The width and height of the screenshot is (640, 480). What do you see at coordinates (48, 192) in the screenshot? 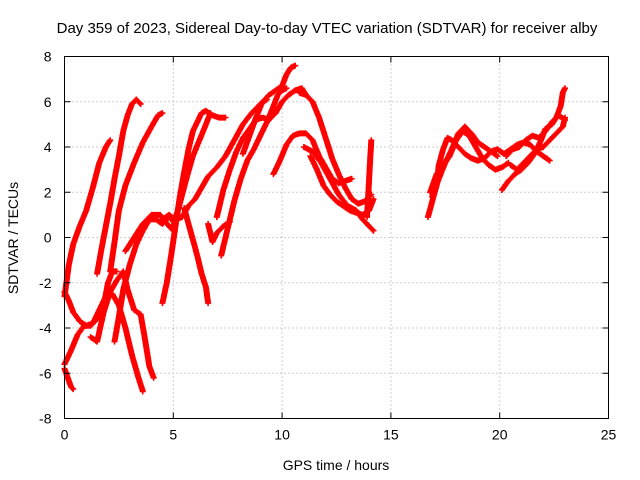
I see `y-tick-label: 2` at bounding box center [48, 192].